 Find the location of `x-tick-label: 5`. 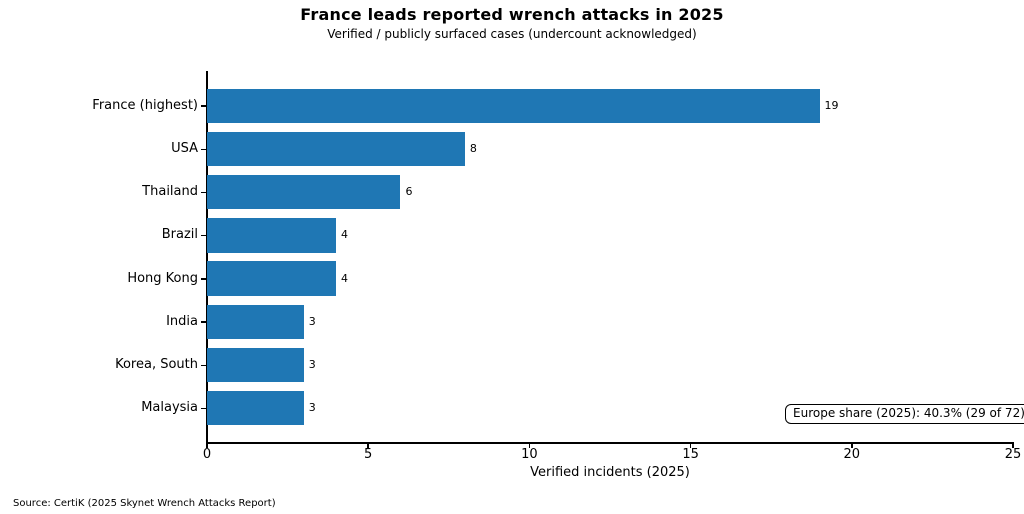

x-tick-label: 5 is located at coordinates (368, 454).